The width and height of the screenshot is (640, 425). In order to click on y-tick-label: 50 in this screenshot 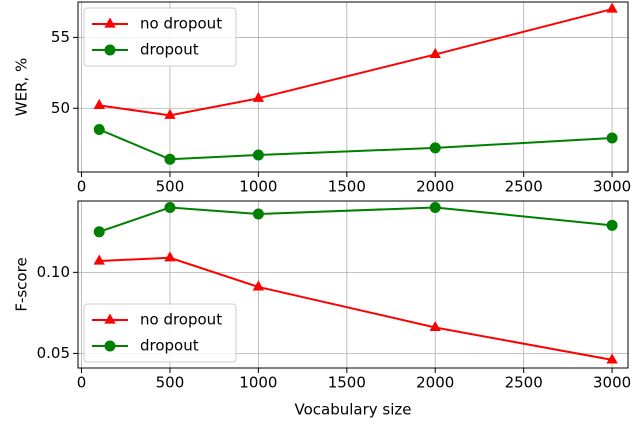, I will do `click(60, 108)`.